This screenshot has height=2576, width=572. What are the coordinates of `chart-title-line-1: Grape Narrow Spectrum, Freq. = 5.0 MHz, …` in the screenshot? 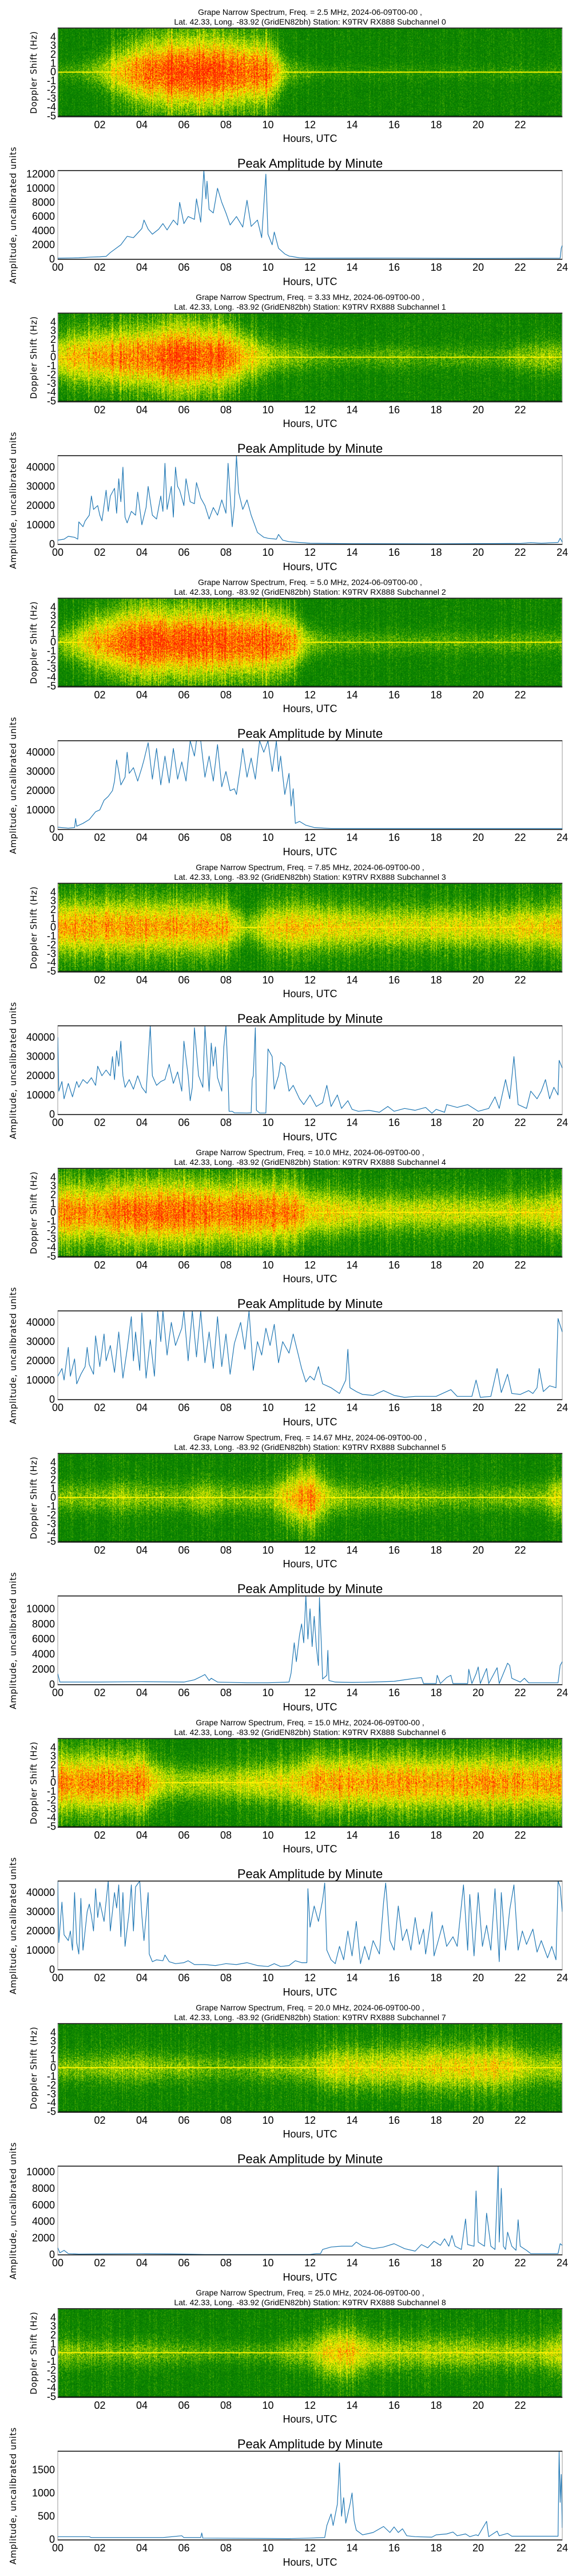 It's located at (310, 582).